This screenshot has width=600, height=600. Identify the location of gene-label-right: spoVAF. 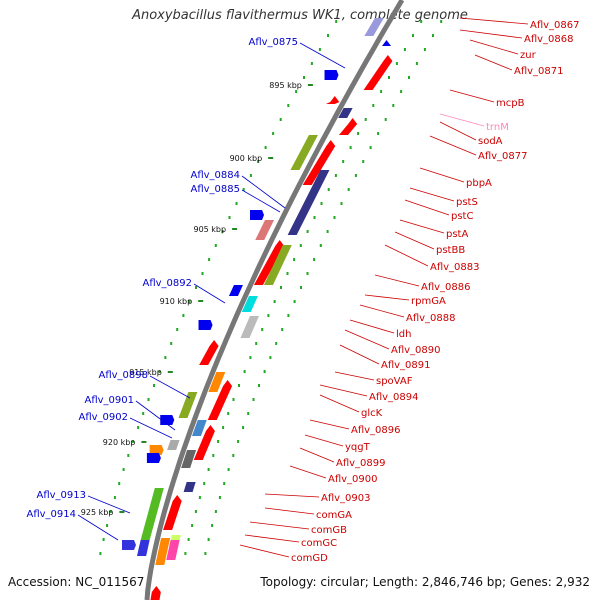
(394, 381).